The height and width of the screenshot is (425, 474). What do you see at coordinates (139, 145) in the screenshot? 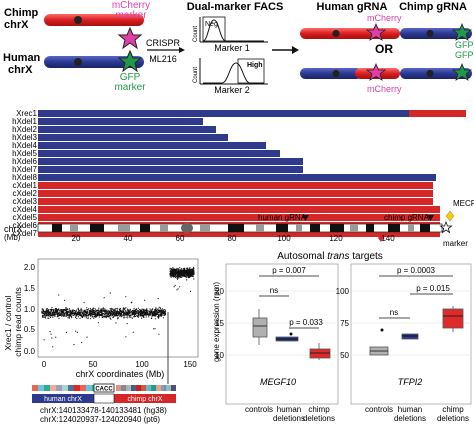
I see `clone-row-hxdel4: hXdel4` at bounding box center [139, 145].